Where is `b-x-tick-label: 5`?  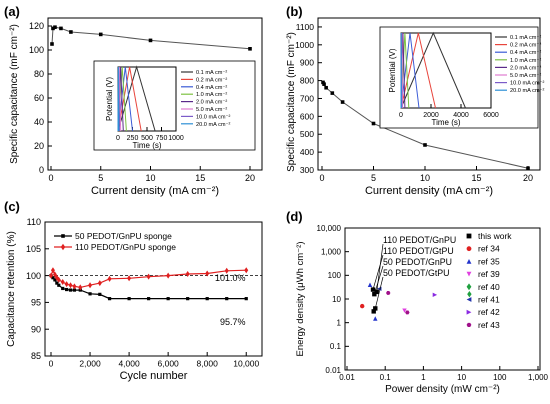
b-x-tick-label: 5 is located at coordinates (373, 178).